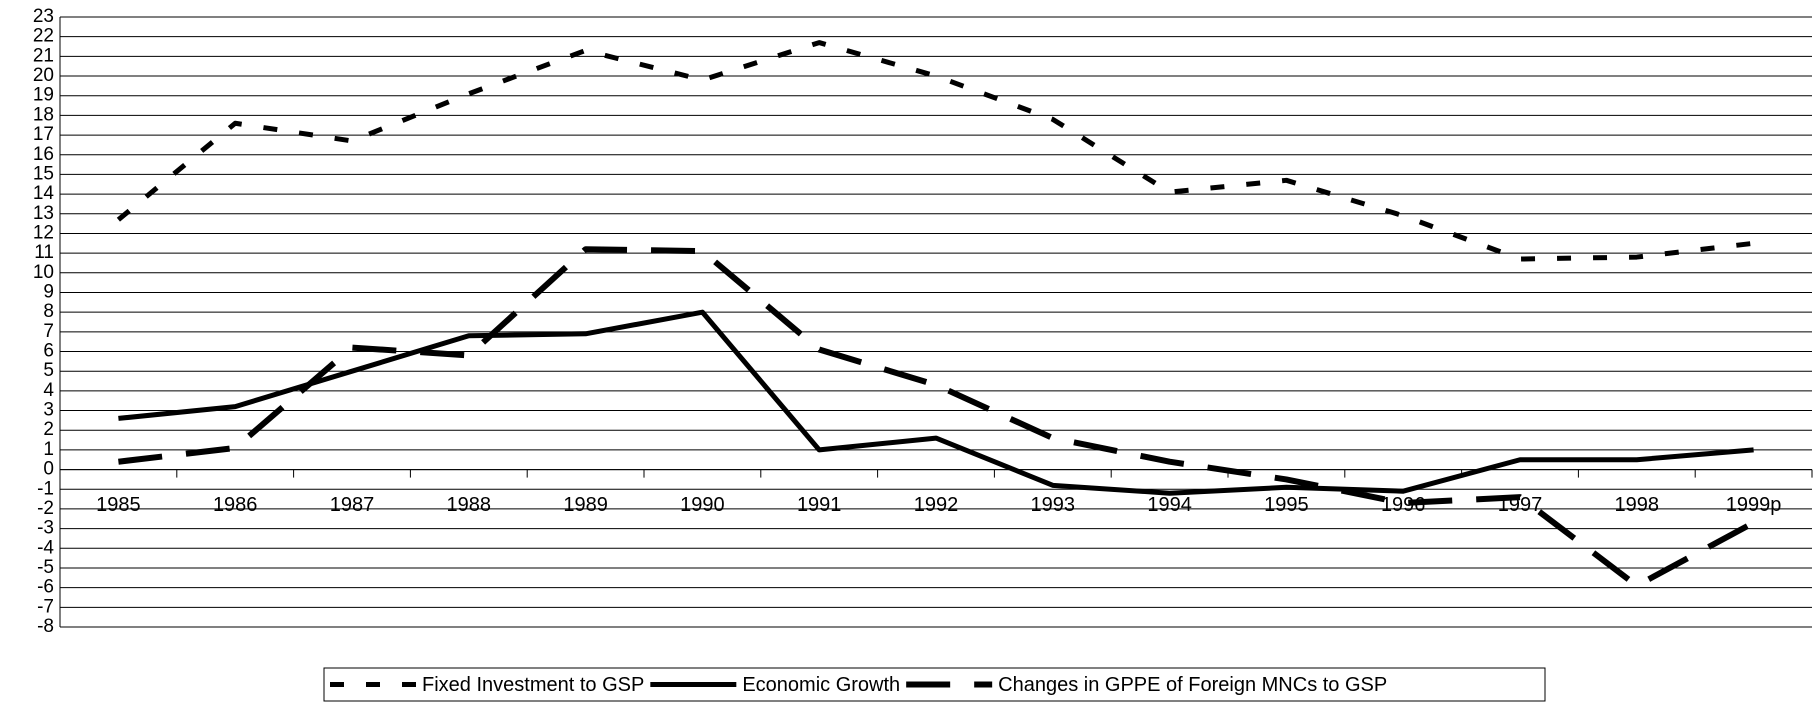  I want to click on y-tick-label: 15, so click(43, 173).